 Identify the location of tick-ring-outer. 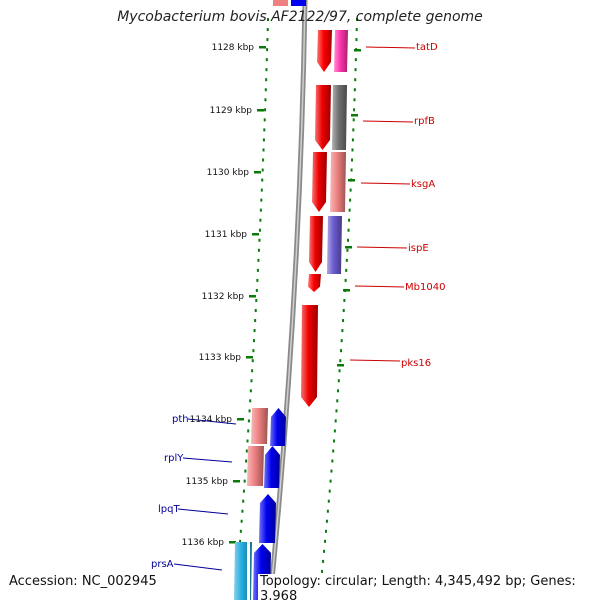
(340, 305).